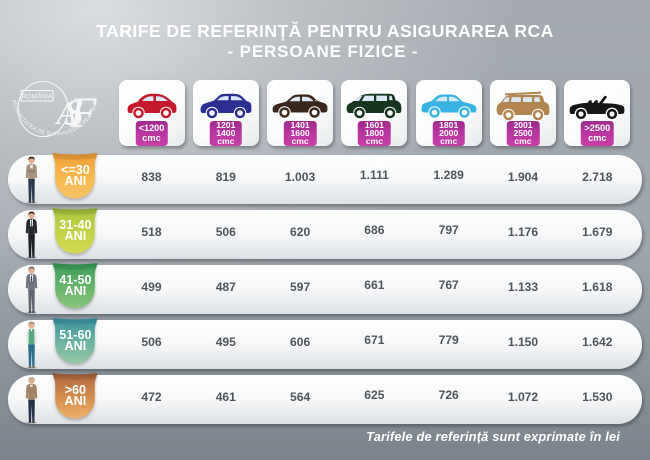 This screenshot has height=460, width=650. I want to click on svg-text: F, so click(83, 113).